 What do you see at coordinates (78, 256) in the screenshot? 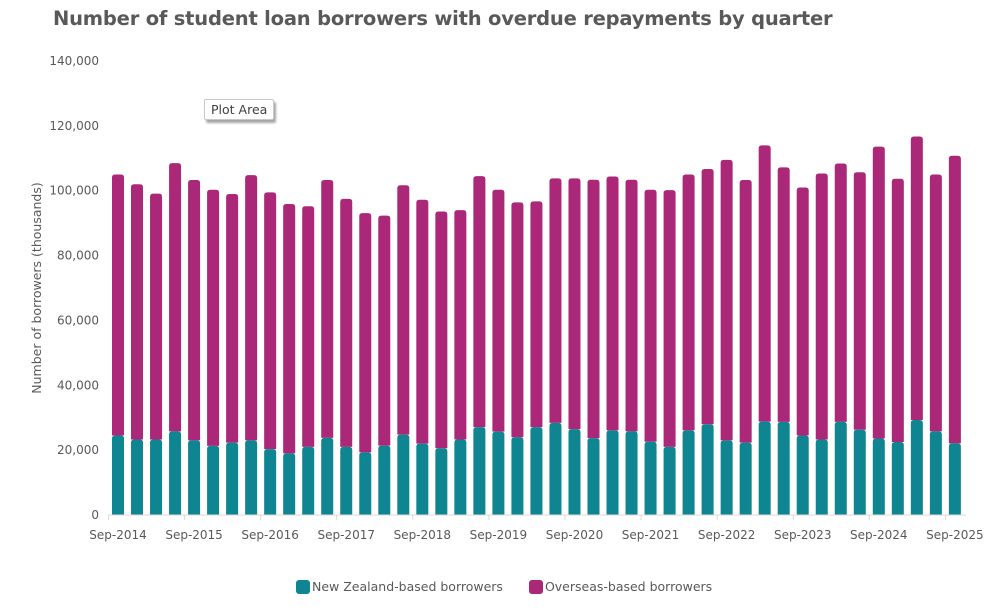
I see `y-tick-label: 80,000` at bounding box center [78, 256].